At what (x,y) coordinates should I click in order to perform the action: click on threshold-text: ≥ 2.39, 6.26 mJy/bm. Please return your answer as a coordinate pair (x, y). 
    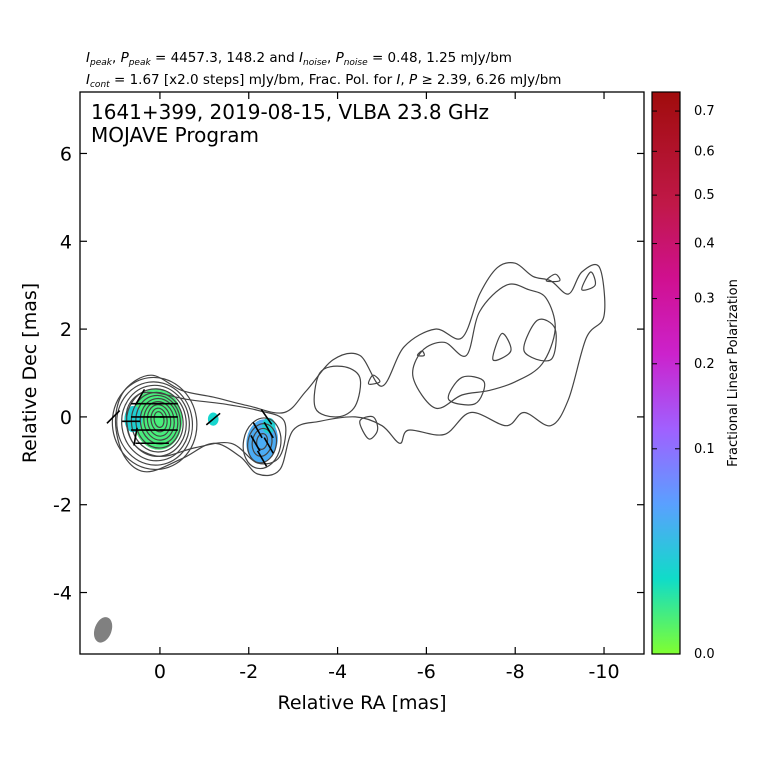
    Looking at the image, I should click on (489, 80).